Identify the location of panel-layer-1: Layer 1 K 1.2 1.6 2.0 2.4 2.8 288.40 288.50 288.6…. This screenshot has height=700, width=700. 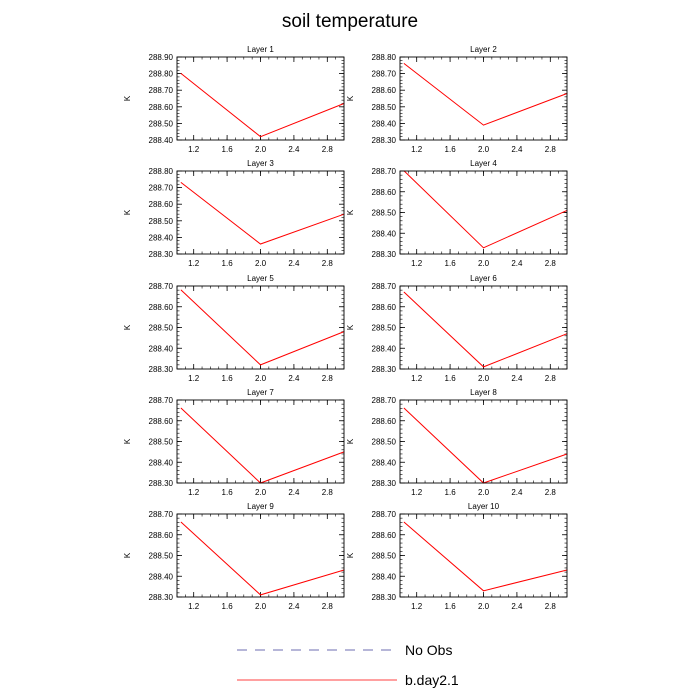
(234, 99).